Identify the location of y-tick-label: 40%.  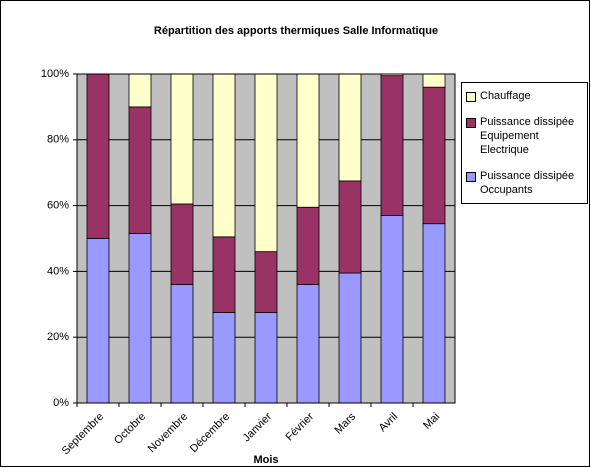
(58, 271).